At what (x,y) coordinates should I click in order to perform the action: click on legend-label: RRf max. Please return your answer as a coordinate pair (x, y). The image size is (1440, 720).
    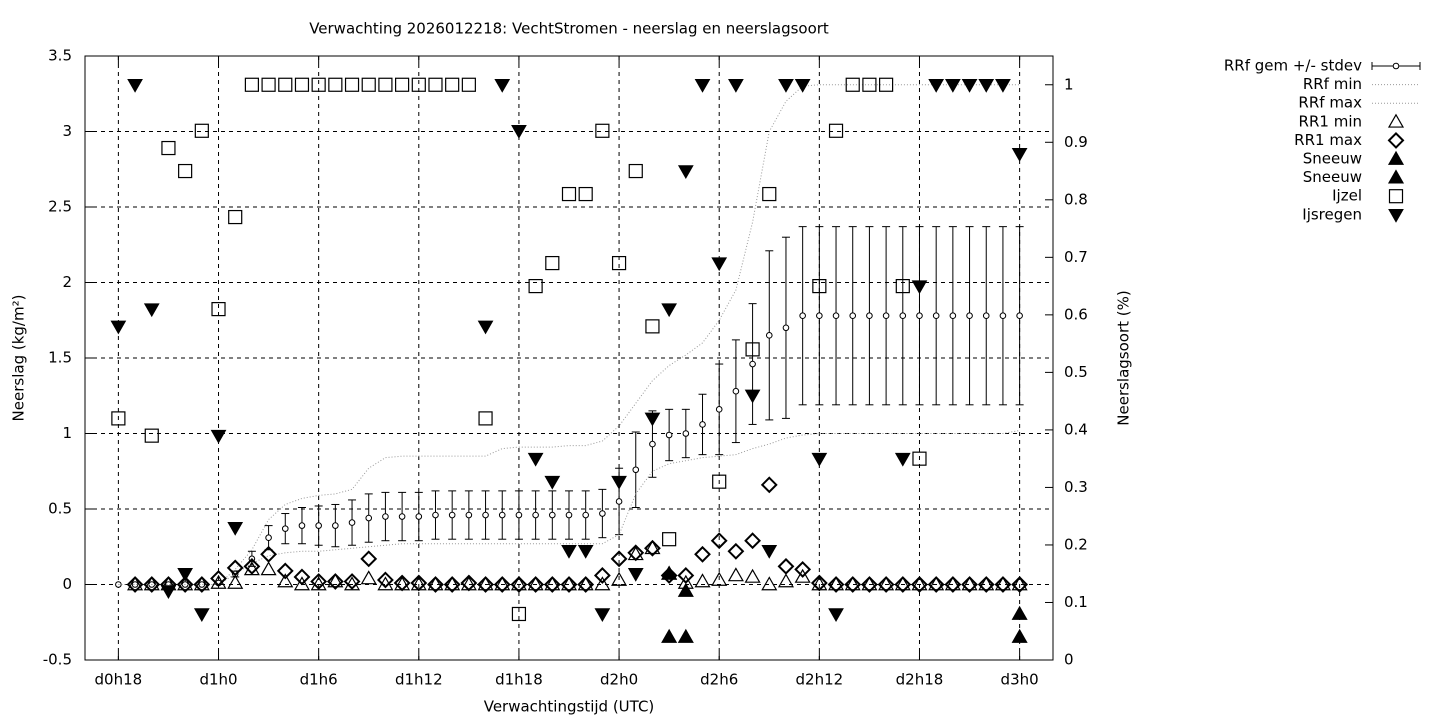
    Looking at the image, I should click on (1330, 103).